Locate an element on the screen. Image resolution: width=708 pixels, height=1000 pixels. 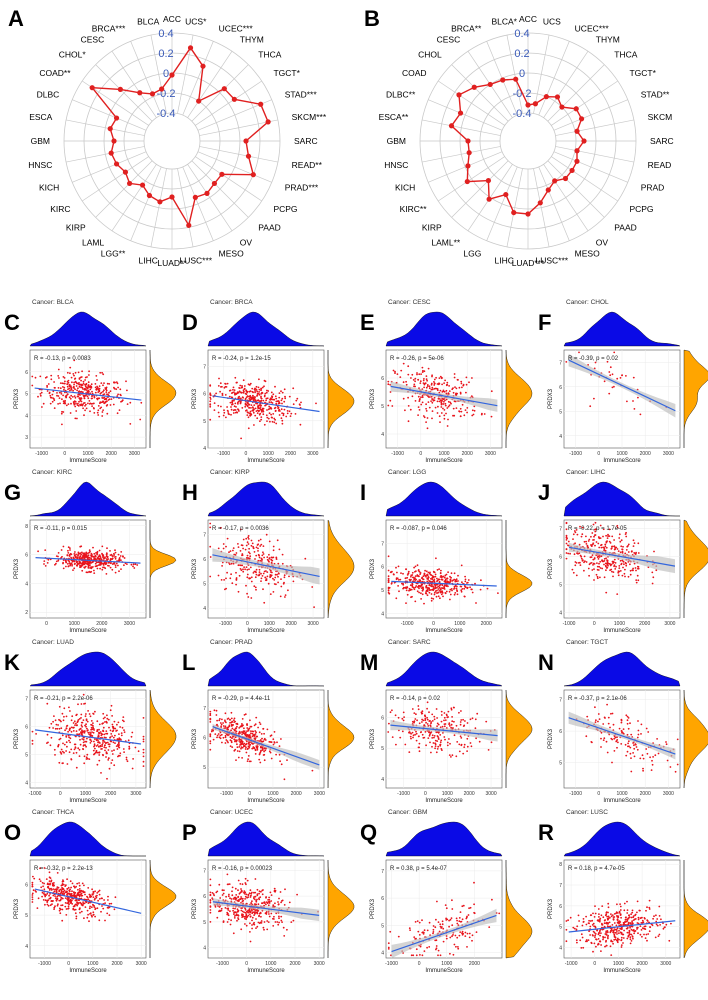
radar-category-label: OV is located at coordinates (246, 242).